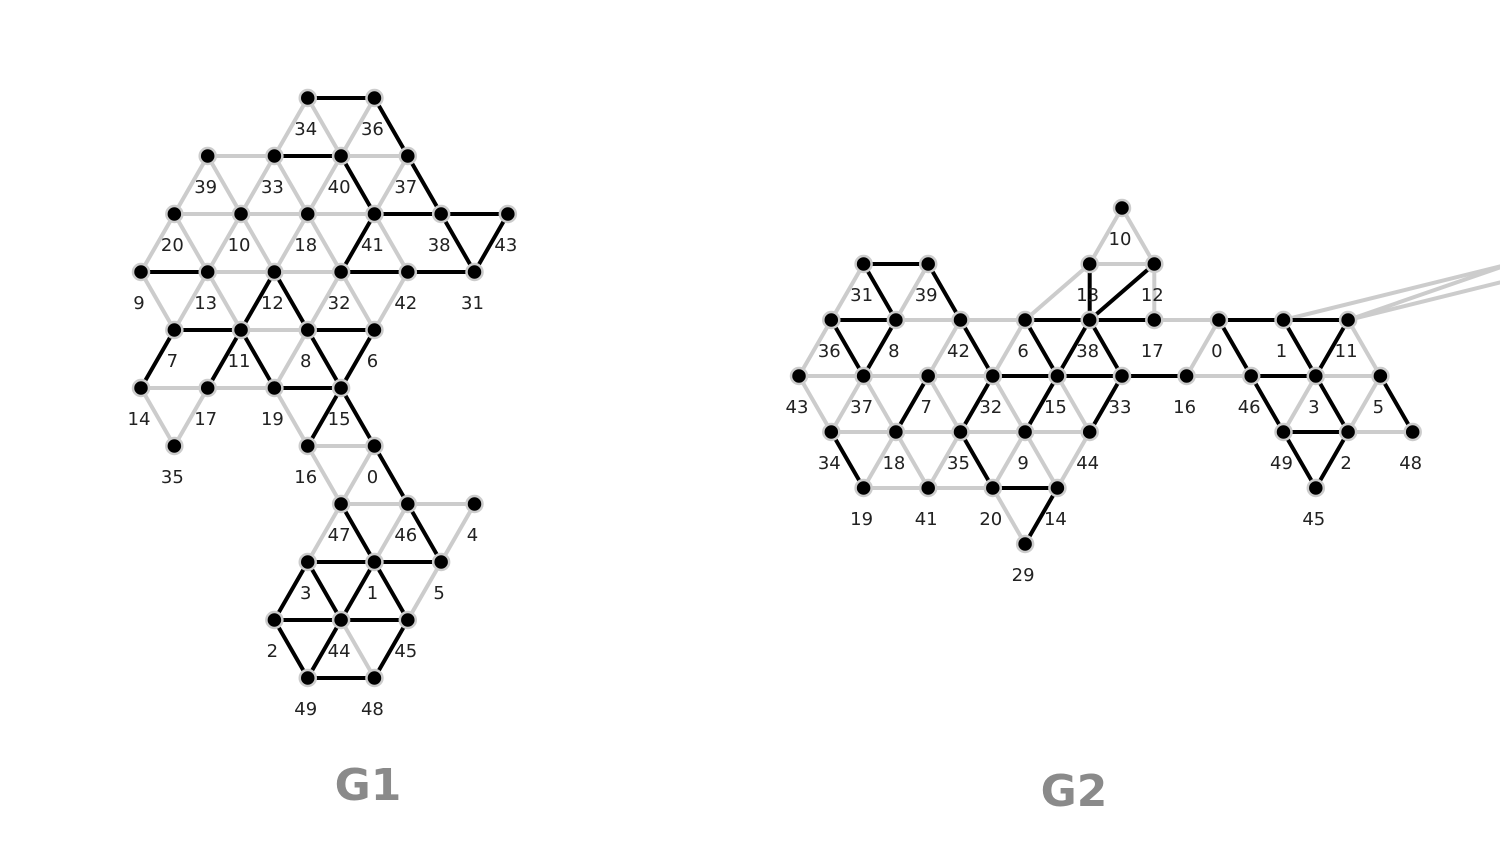  What do you see at coordinates (405, 651) in the screenshot?
I see `node-label-45: 45` at bounding box center [405, 651].